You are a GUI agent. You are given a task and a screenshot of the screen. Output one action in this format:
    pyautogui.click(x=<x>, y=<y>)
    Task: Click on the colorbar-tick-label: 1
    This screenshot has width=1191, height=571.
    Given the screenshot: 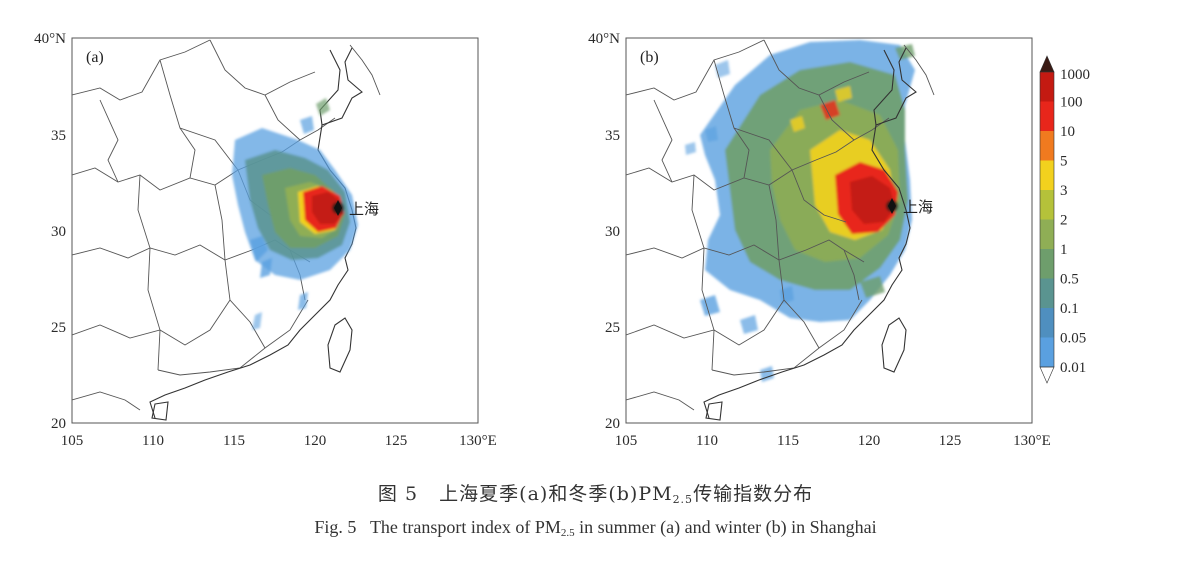 What is the action you would take?
    pyautogui.click(x=1064, y=250)
    